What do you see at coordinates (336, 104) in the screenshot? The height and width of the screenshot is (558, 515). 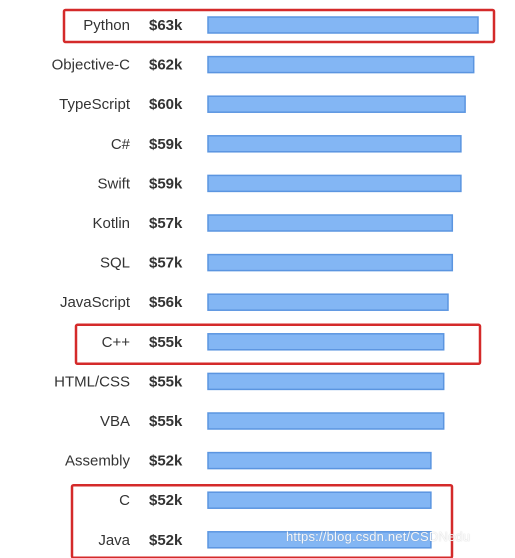 I see `bar-typescript` at bounding box center [336, 104].